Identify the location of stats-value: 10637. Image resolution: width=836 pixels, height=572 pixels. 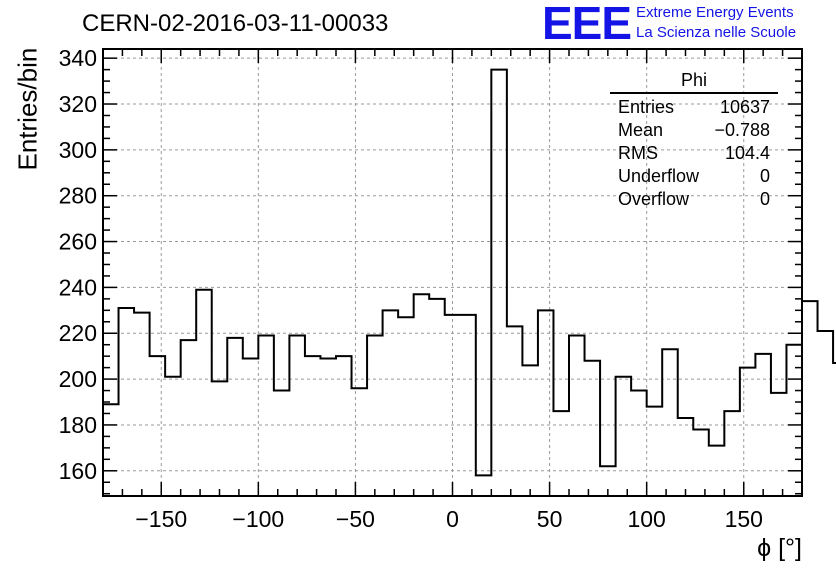
(744, 107).